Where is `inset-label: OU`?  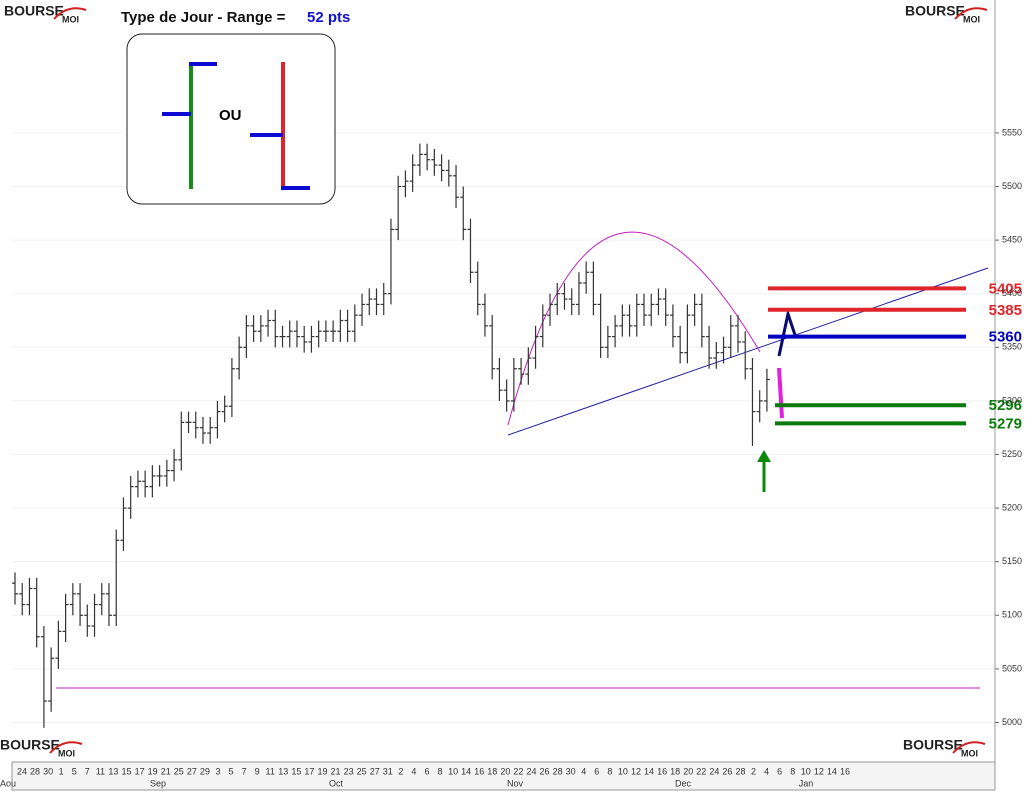
inset-label: OU is located at coordinates (230, 115).